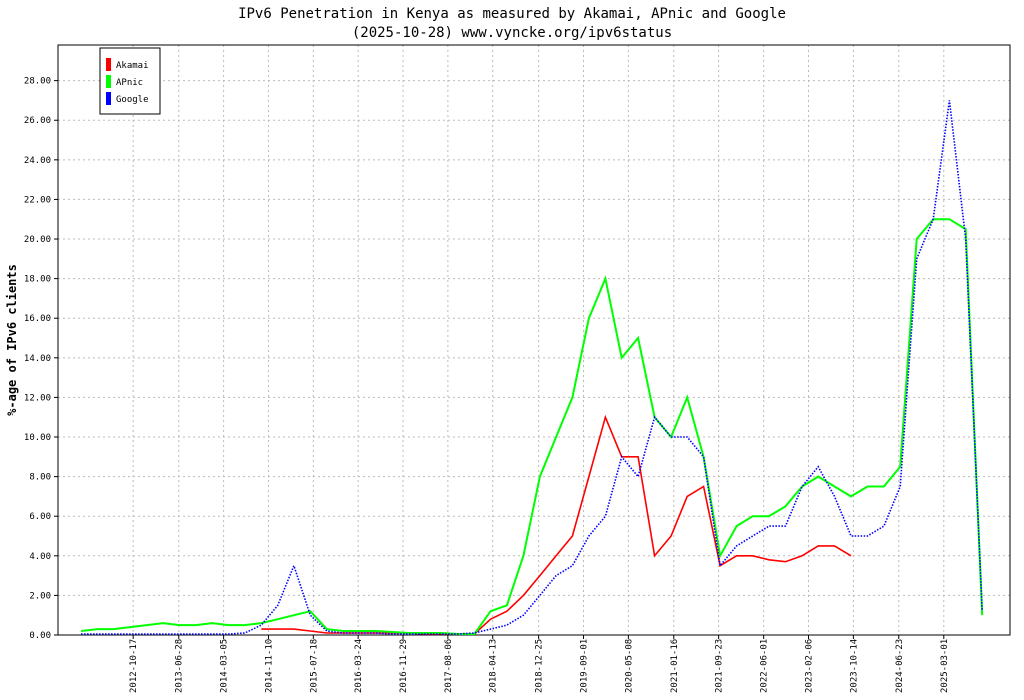 This screenshot has width=1024, height=700. Describe the element at coordinates (675, 666) in the screenshot. I see `x-tick-label: 2021-01-16` at that location.